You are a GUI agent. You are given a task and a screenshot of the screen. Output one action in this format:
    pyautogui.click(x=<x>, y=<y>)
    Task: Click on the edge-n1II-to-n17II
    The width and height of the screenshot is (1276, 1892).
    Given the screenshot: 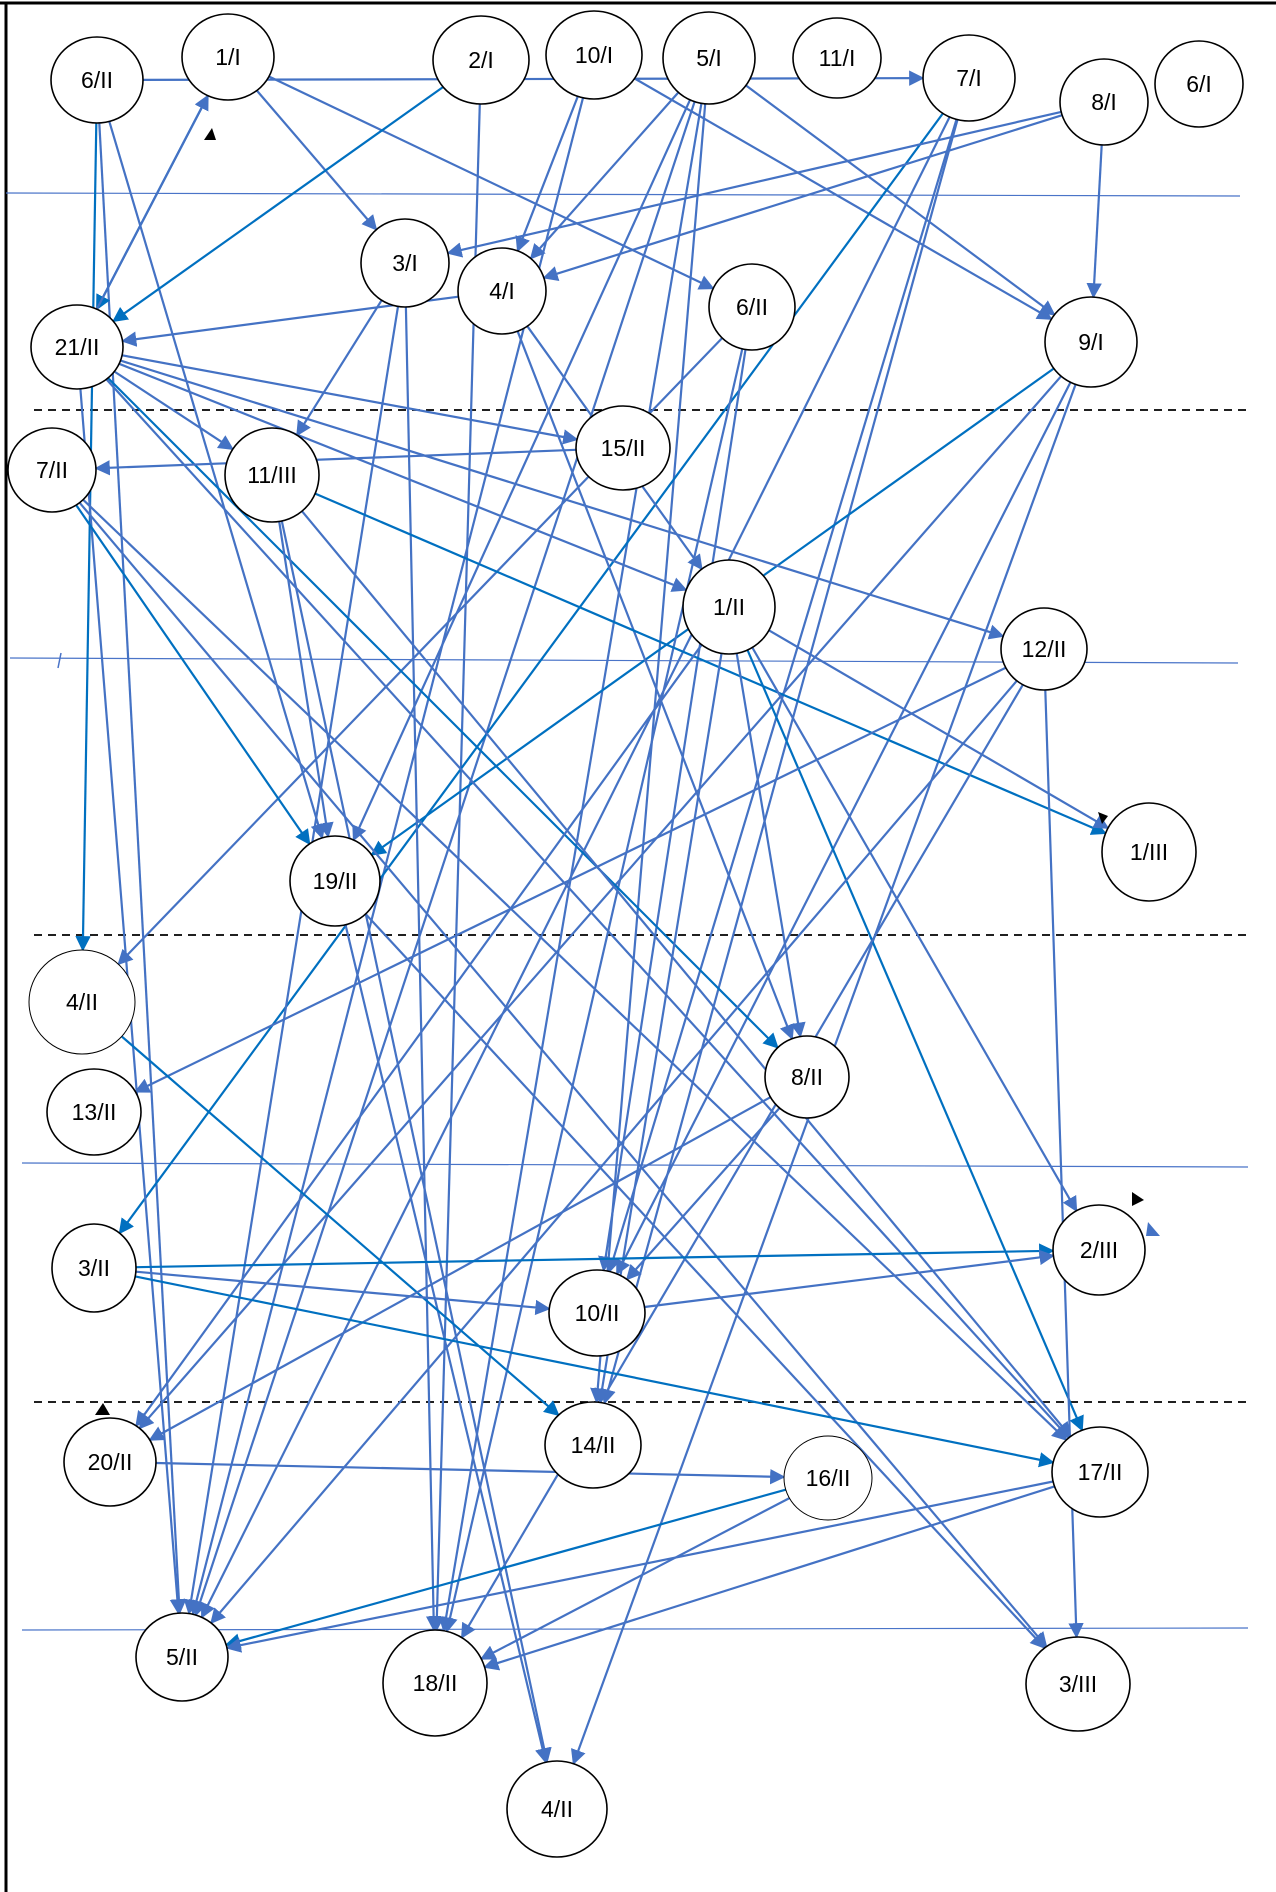 What is the action you would take?
    pyautogui.click(x=915, y=1040)
    